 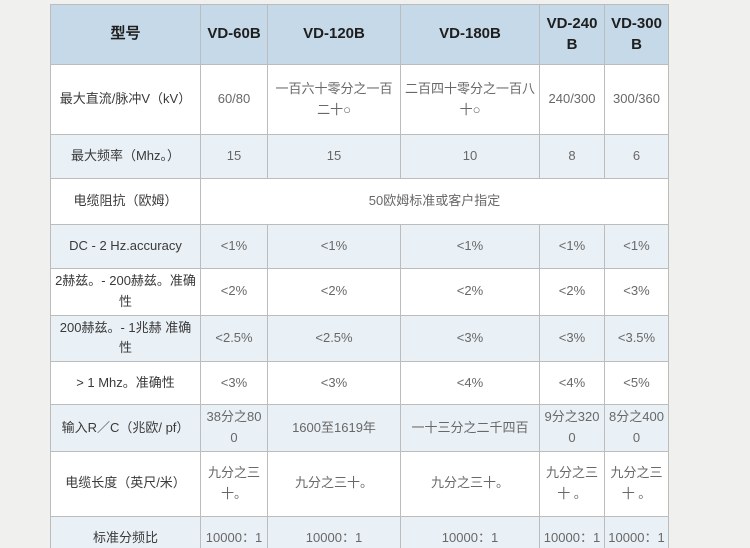 I want to click on cell-value-merged: 50欧姆标准或客户指定, so click(x=434, y=201).